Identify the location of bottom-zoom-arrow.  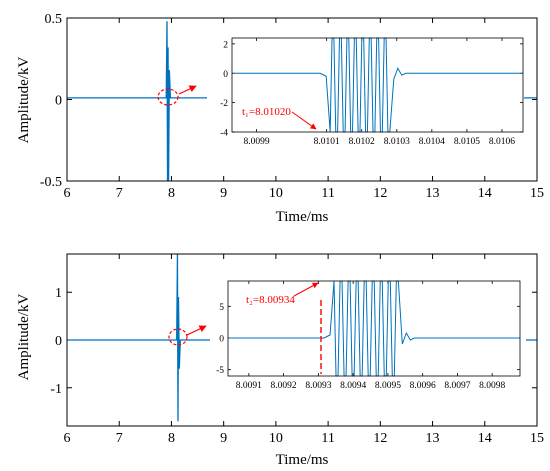
(196, 330).